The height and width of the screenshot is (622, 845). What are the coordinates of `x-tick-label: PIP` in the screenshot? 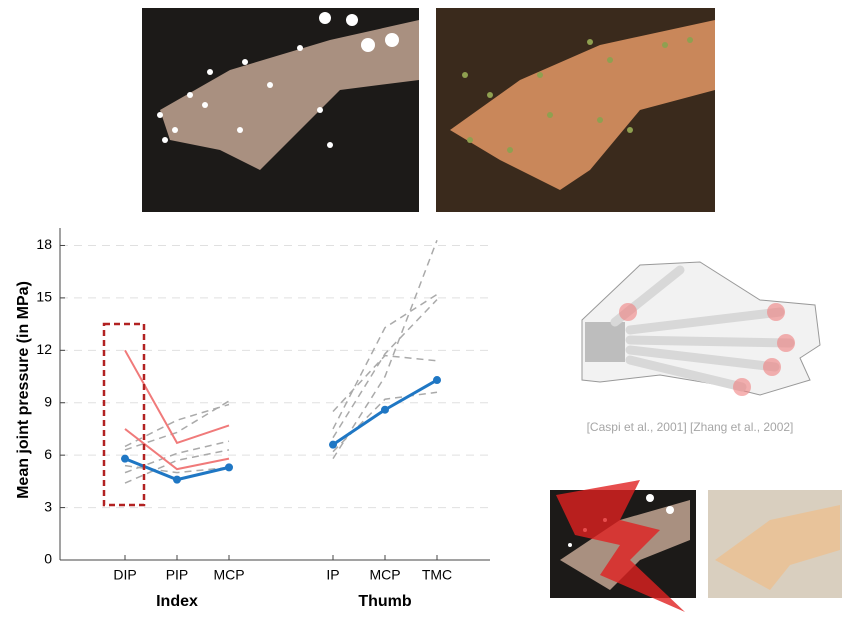 It's located at (177, 575).